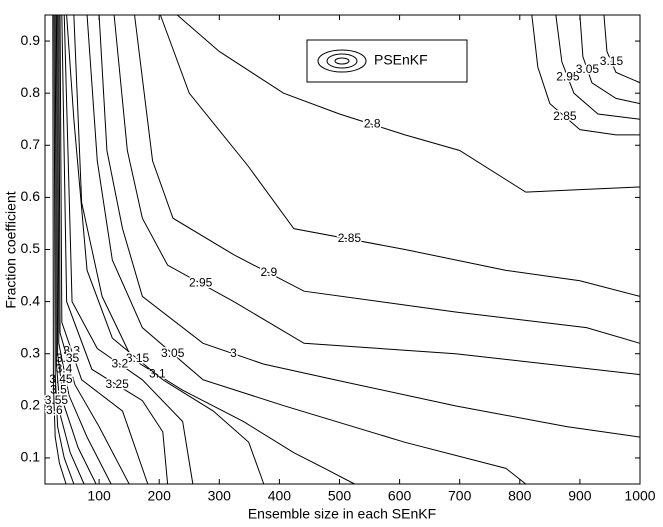  What do you see at coordinates (31, 248) in the screenshot?
I see `y-tick-label: 0.5` at bounding box center [31, 248].